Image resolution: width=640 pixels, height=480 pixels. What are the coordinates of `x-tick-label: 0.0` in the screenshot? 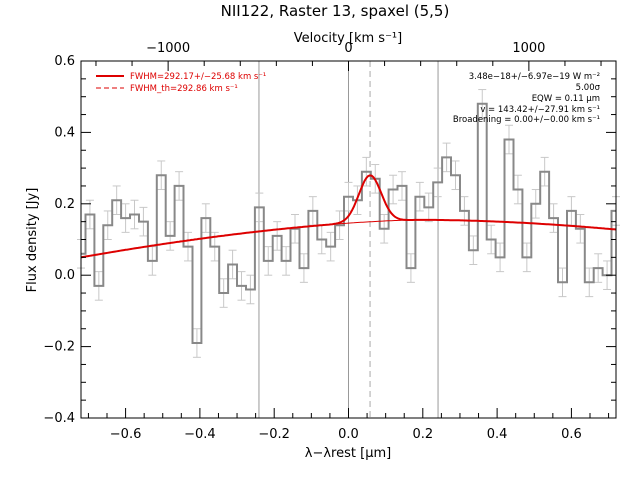 It's located at (348, 434).